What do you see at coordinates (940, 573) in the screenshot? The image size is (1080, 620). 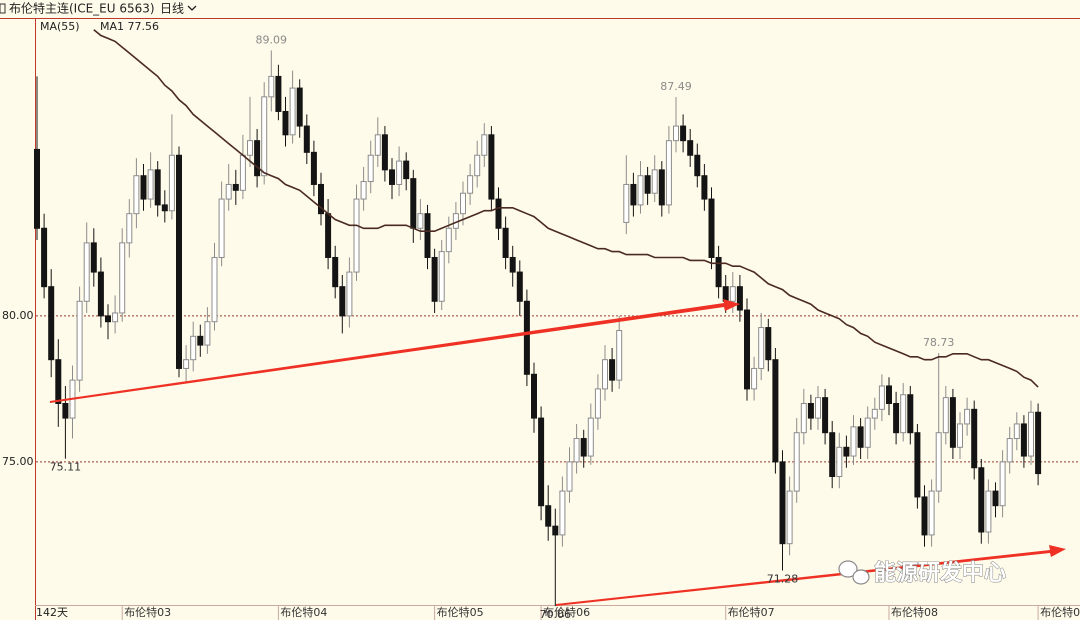 I see `watermark-text: 能源研发中心` at bounding box center [940, 573].